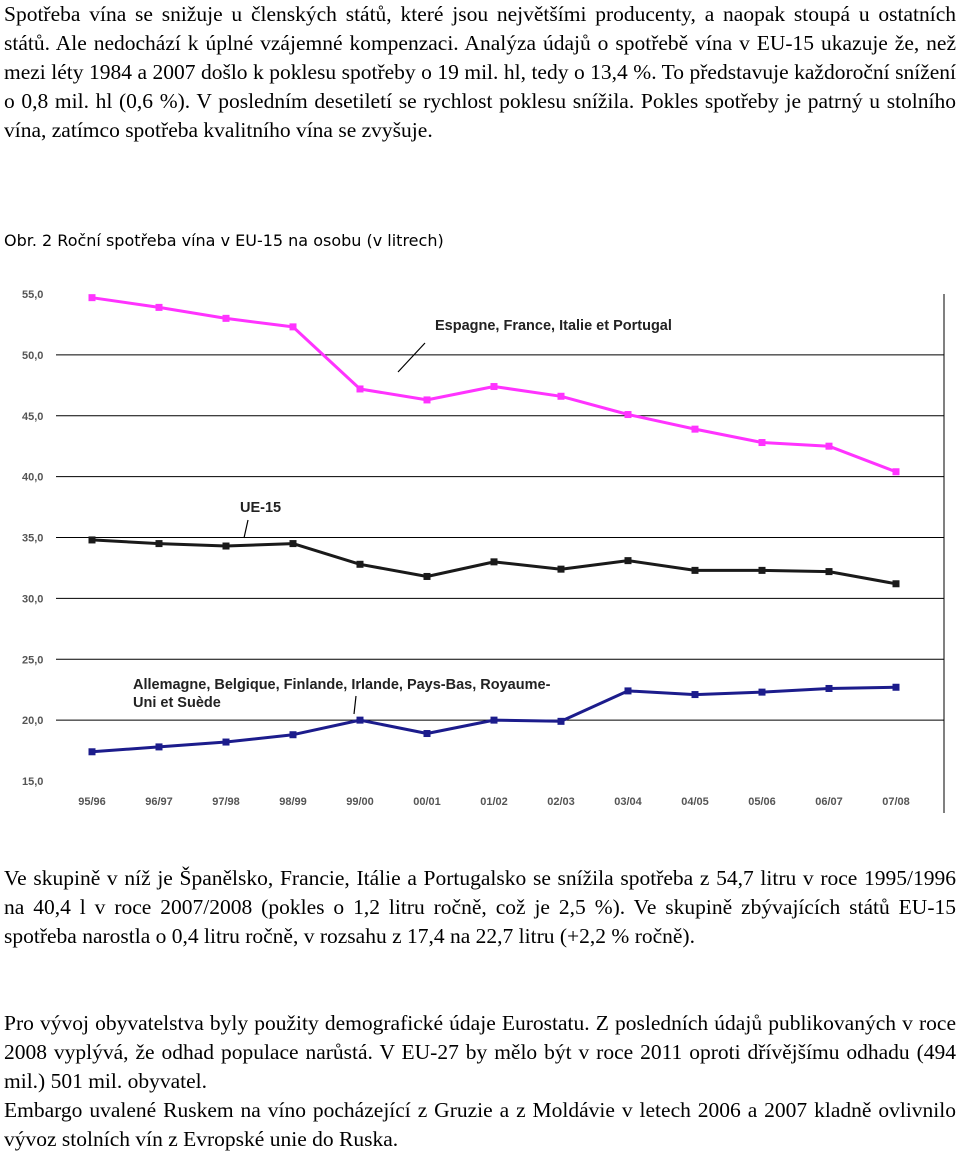  I want to click on y-tick-label: 20,0, so click(32, 721).